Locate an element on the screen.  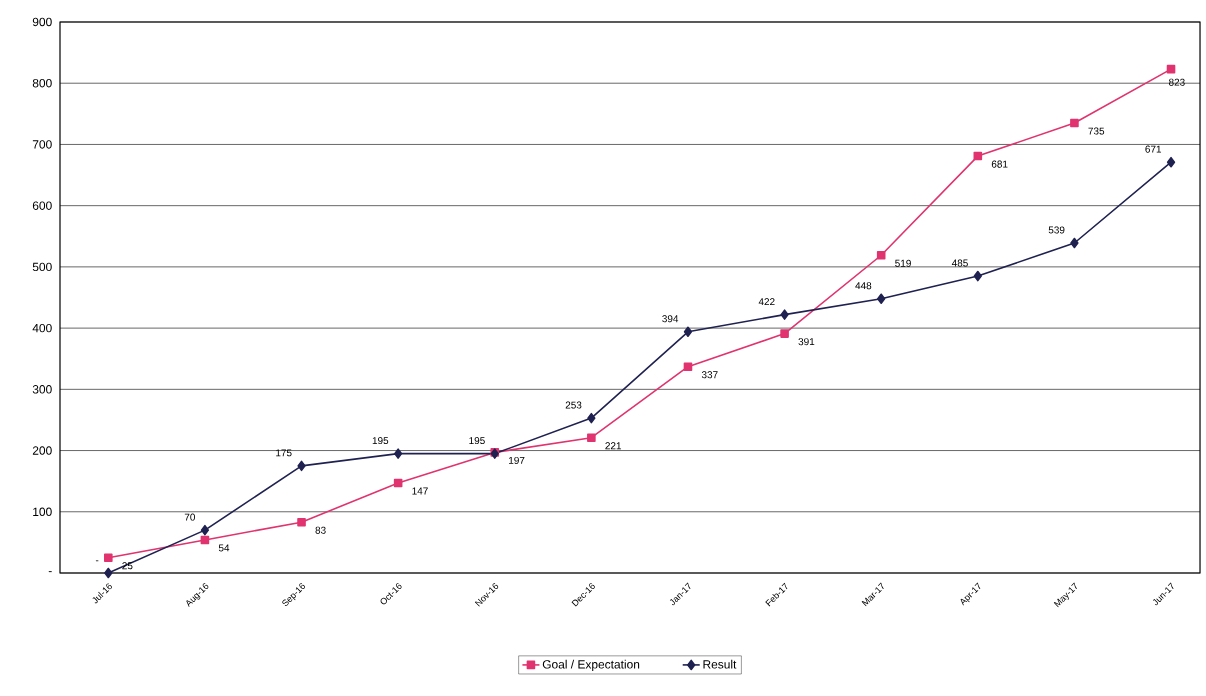
data-label: 422 is located at coordinates (766, 302).